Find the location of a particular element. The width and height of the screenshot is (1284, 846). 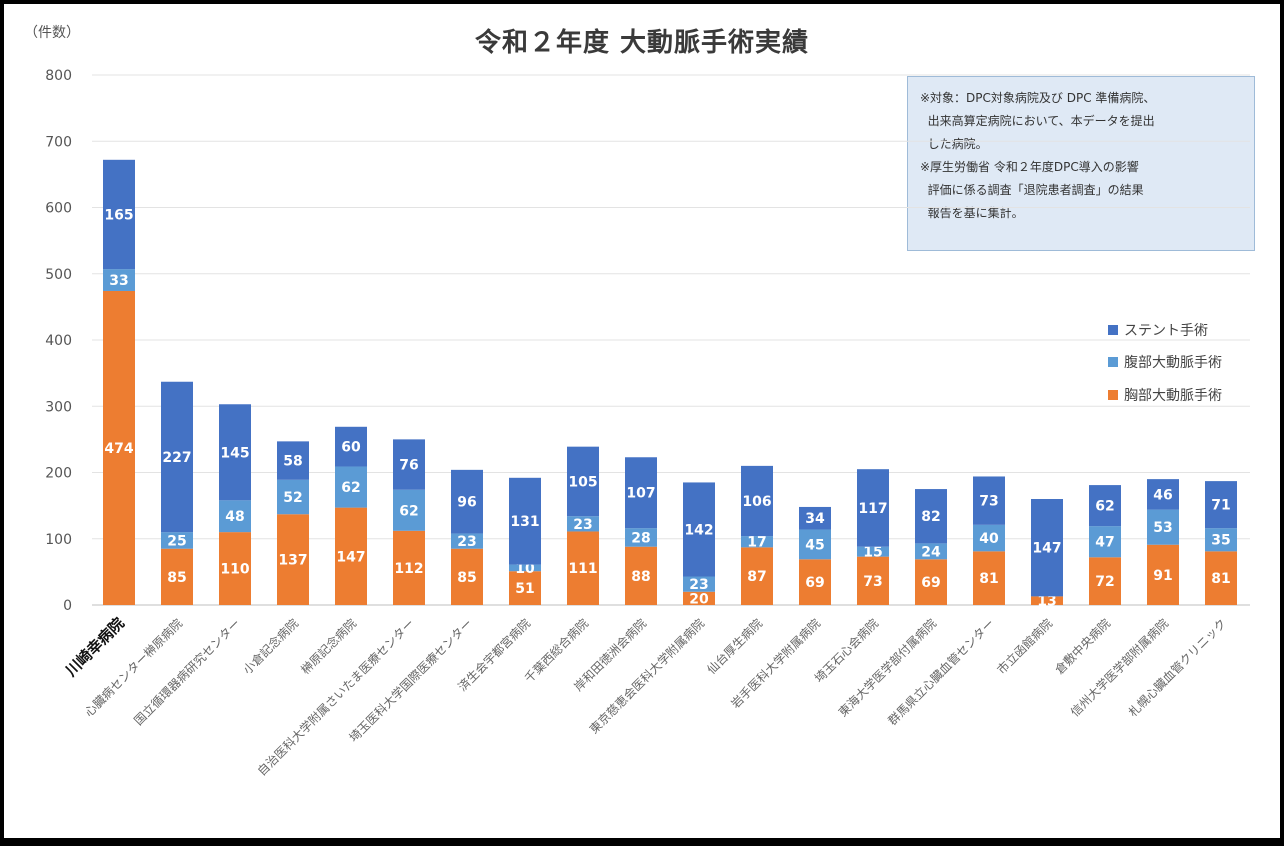

data-label: 111 is located at coordinates (582, 569).